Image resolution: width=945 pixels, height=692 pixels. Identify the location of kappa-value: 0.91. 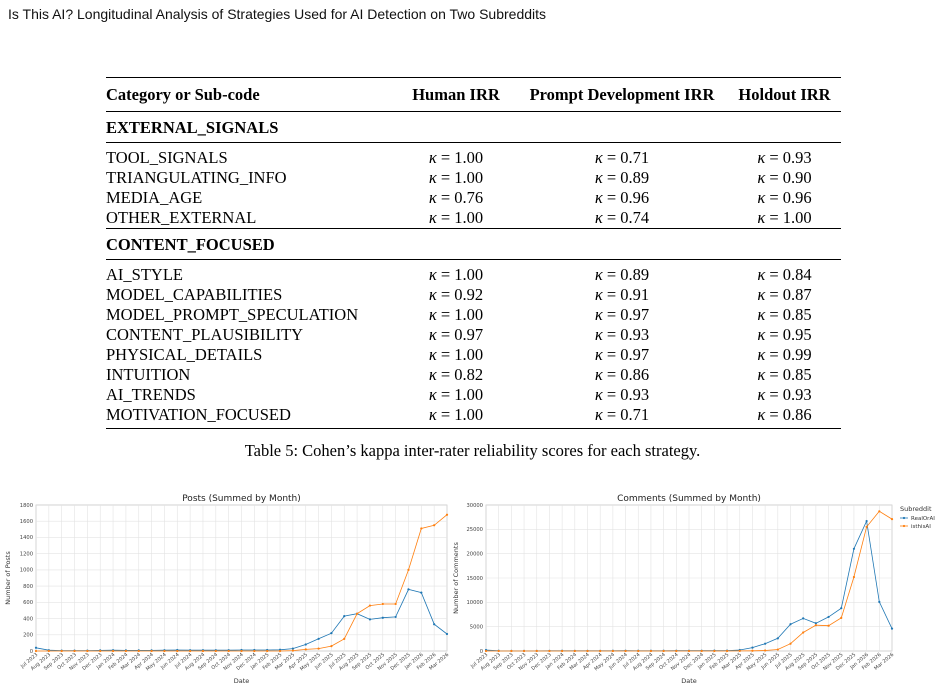
(635, 294).